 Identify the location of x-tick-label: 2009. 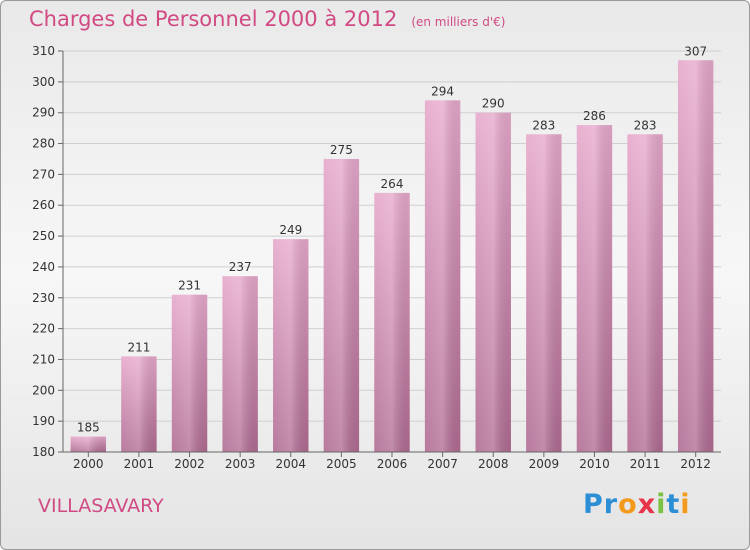
(544, 464).